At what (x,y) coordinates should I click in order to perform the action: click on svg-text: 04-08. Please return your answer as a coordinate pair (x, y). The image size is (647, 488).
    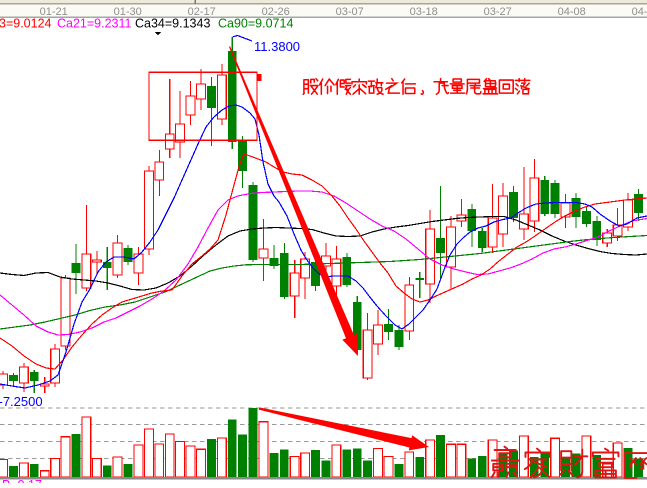
    Looking at the image, I should click on (572, 12).